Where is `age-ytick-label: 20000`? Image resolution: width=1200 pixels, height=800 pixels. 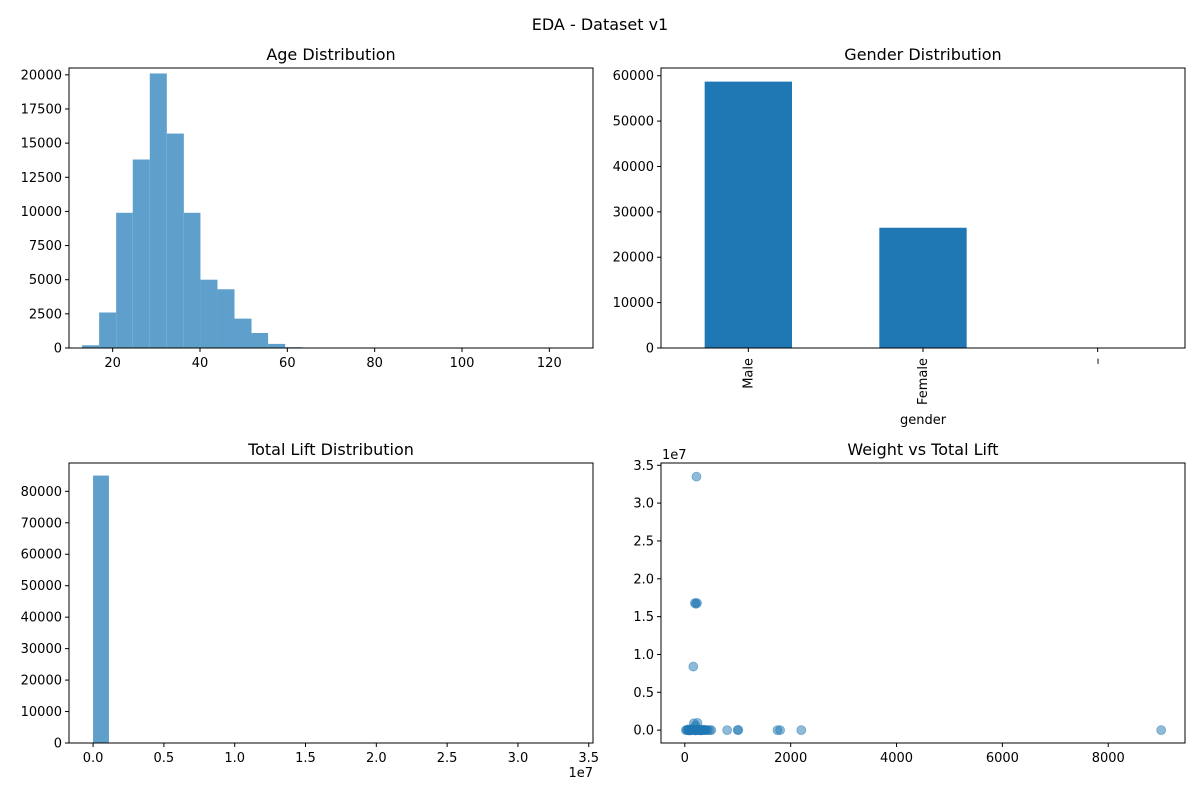
age-ytick-label: 20000 is located at coordinates (41, 75).